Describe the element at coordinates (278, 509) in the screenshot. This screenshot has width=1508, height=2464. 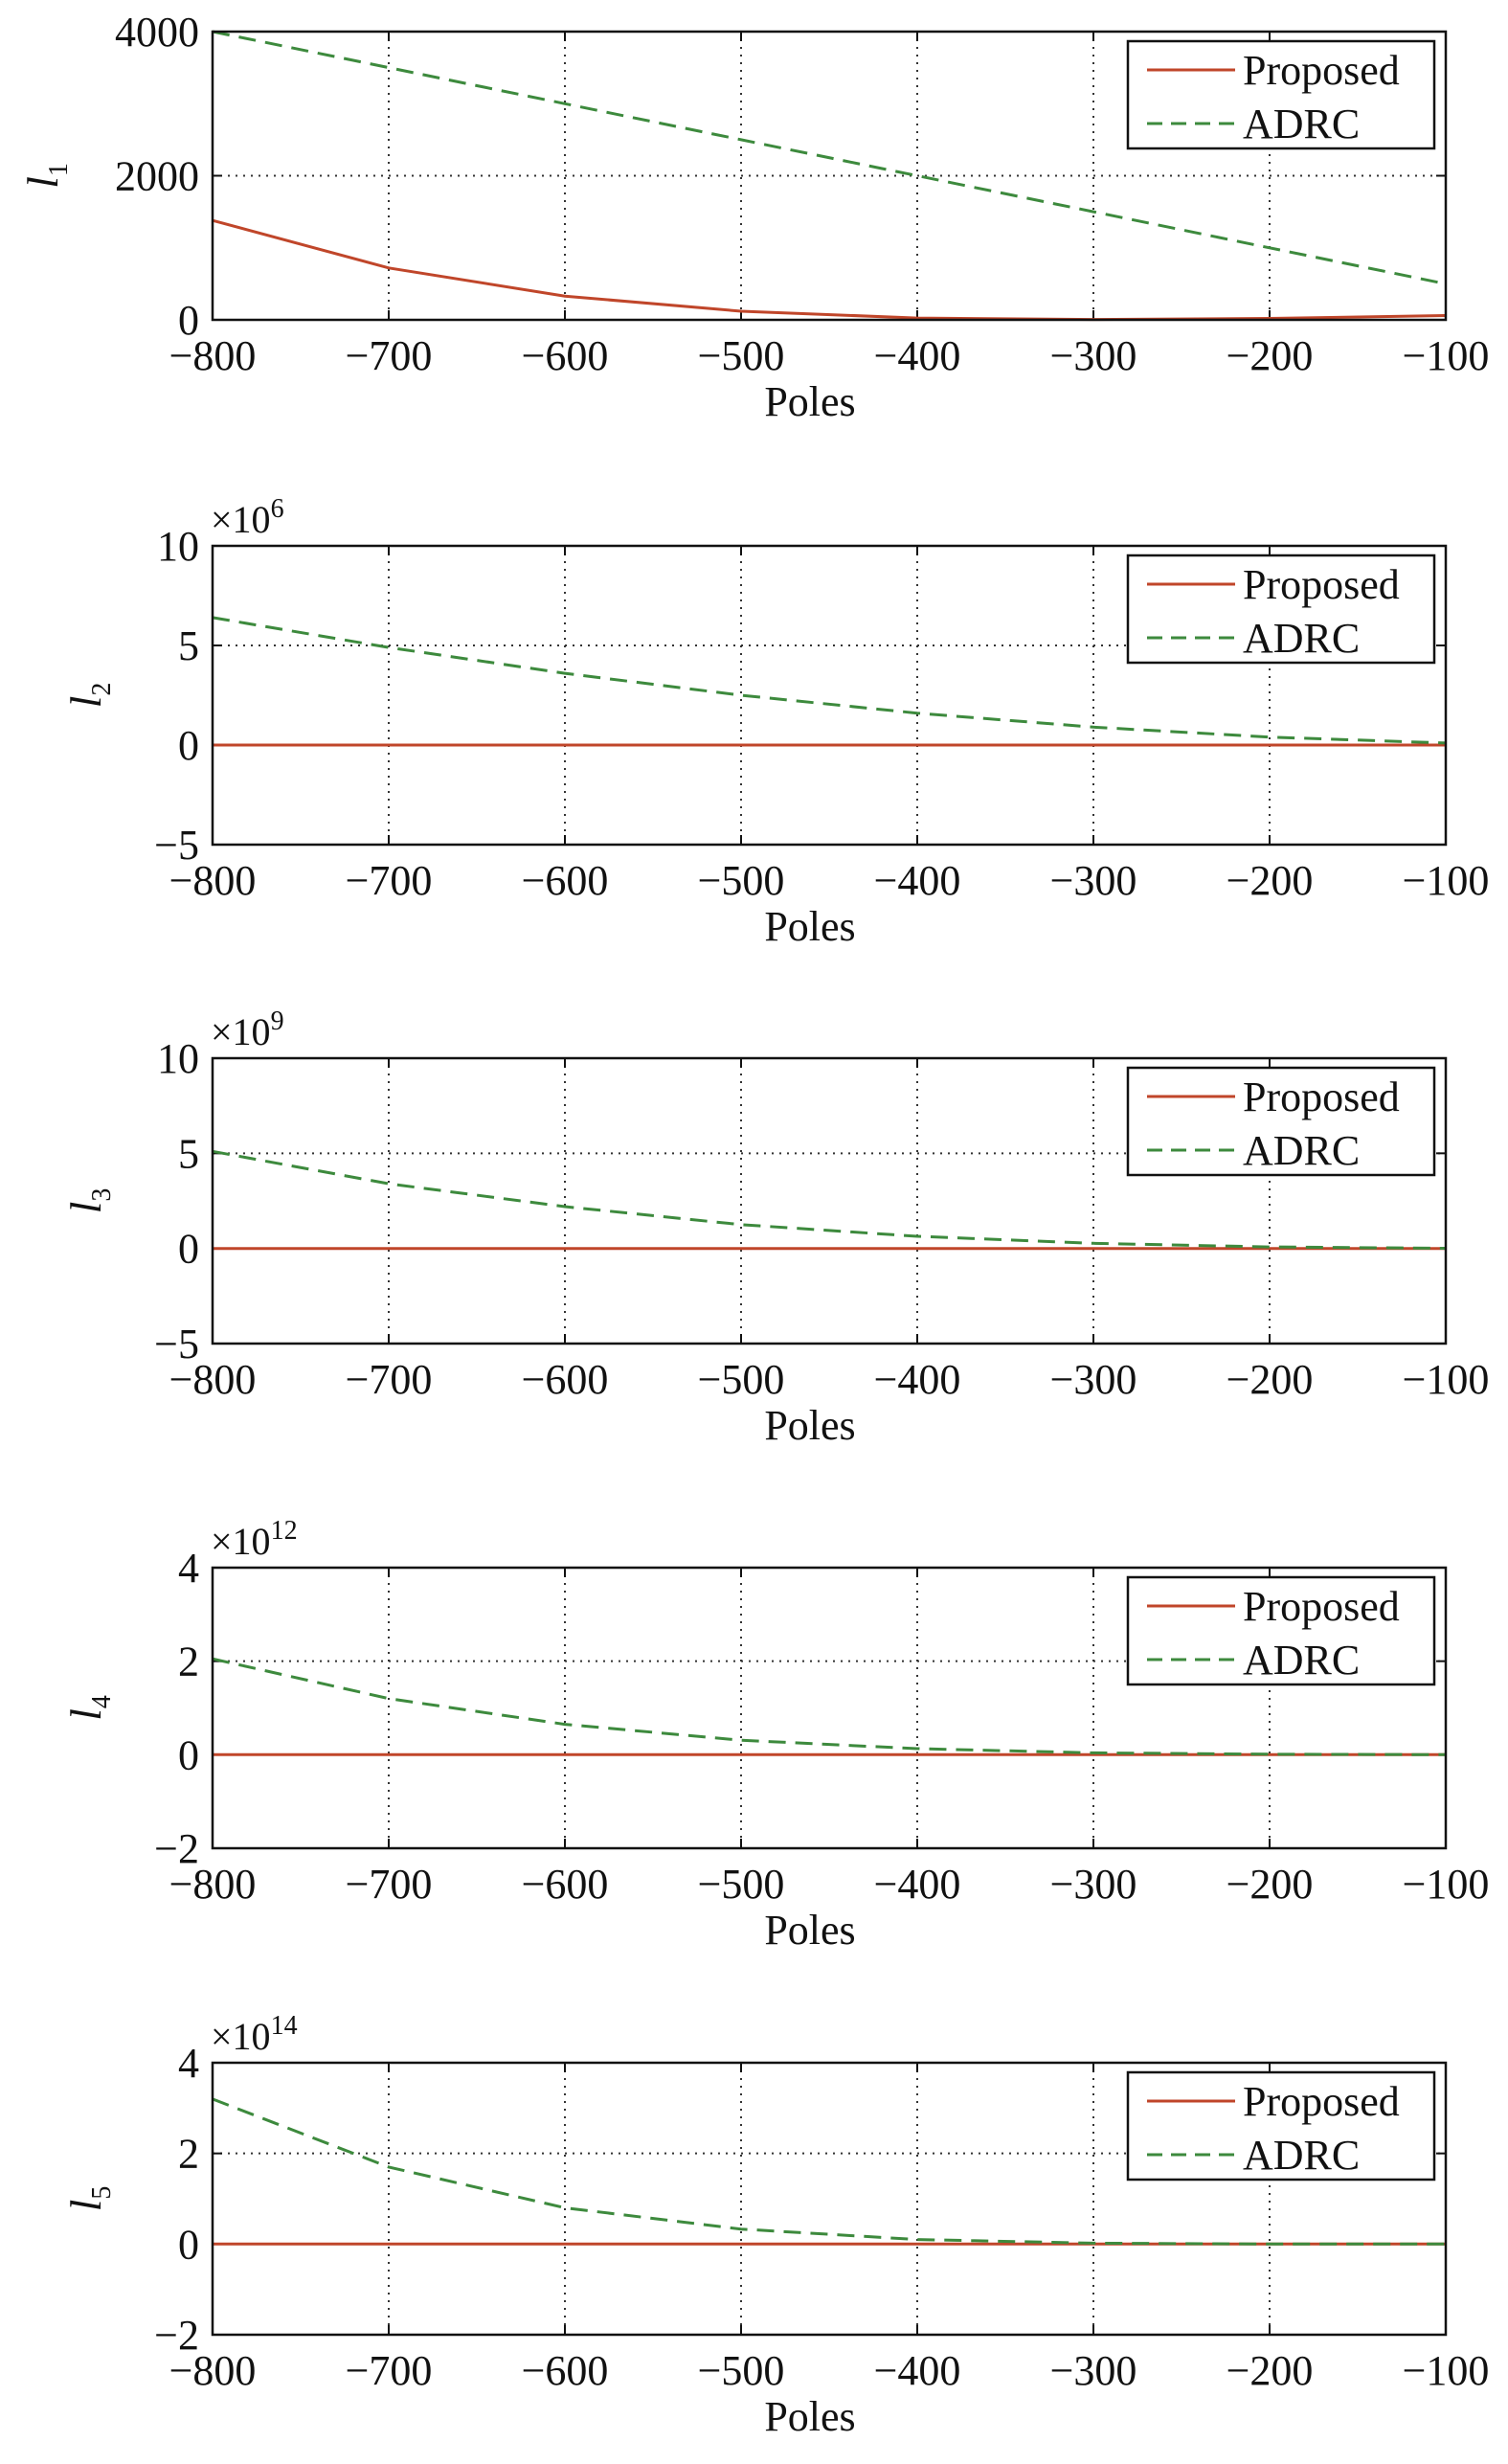
I see `exponent-power: 6` at that location.